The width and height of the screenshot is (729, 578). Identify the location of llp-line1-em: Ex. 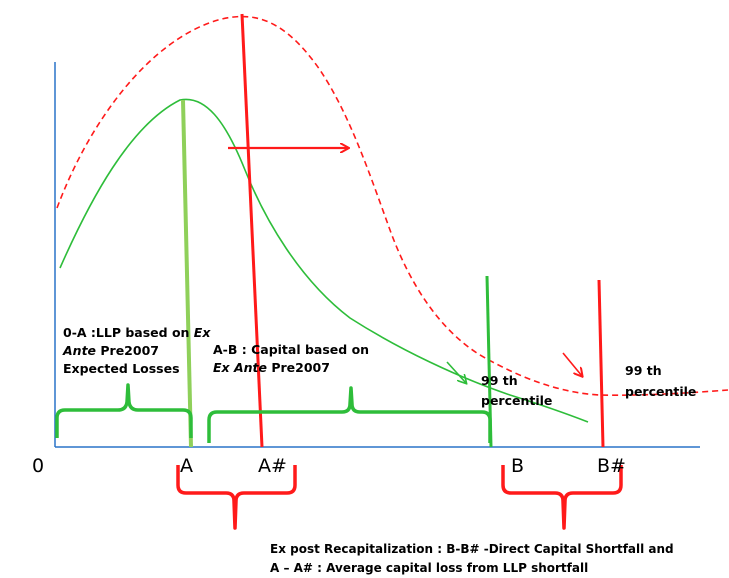
(203, 332).